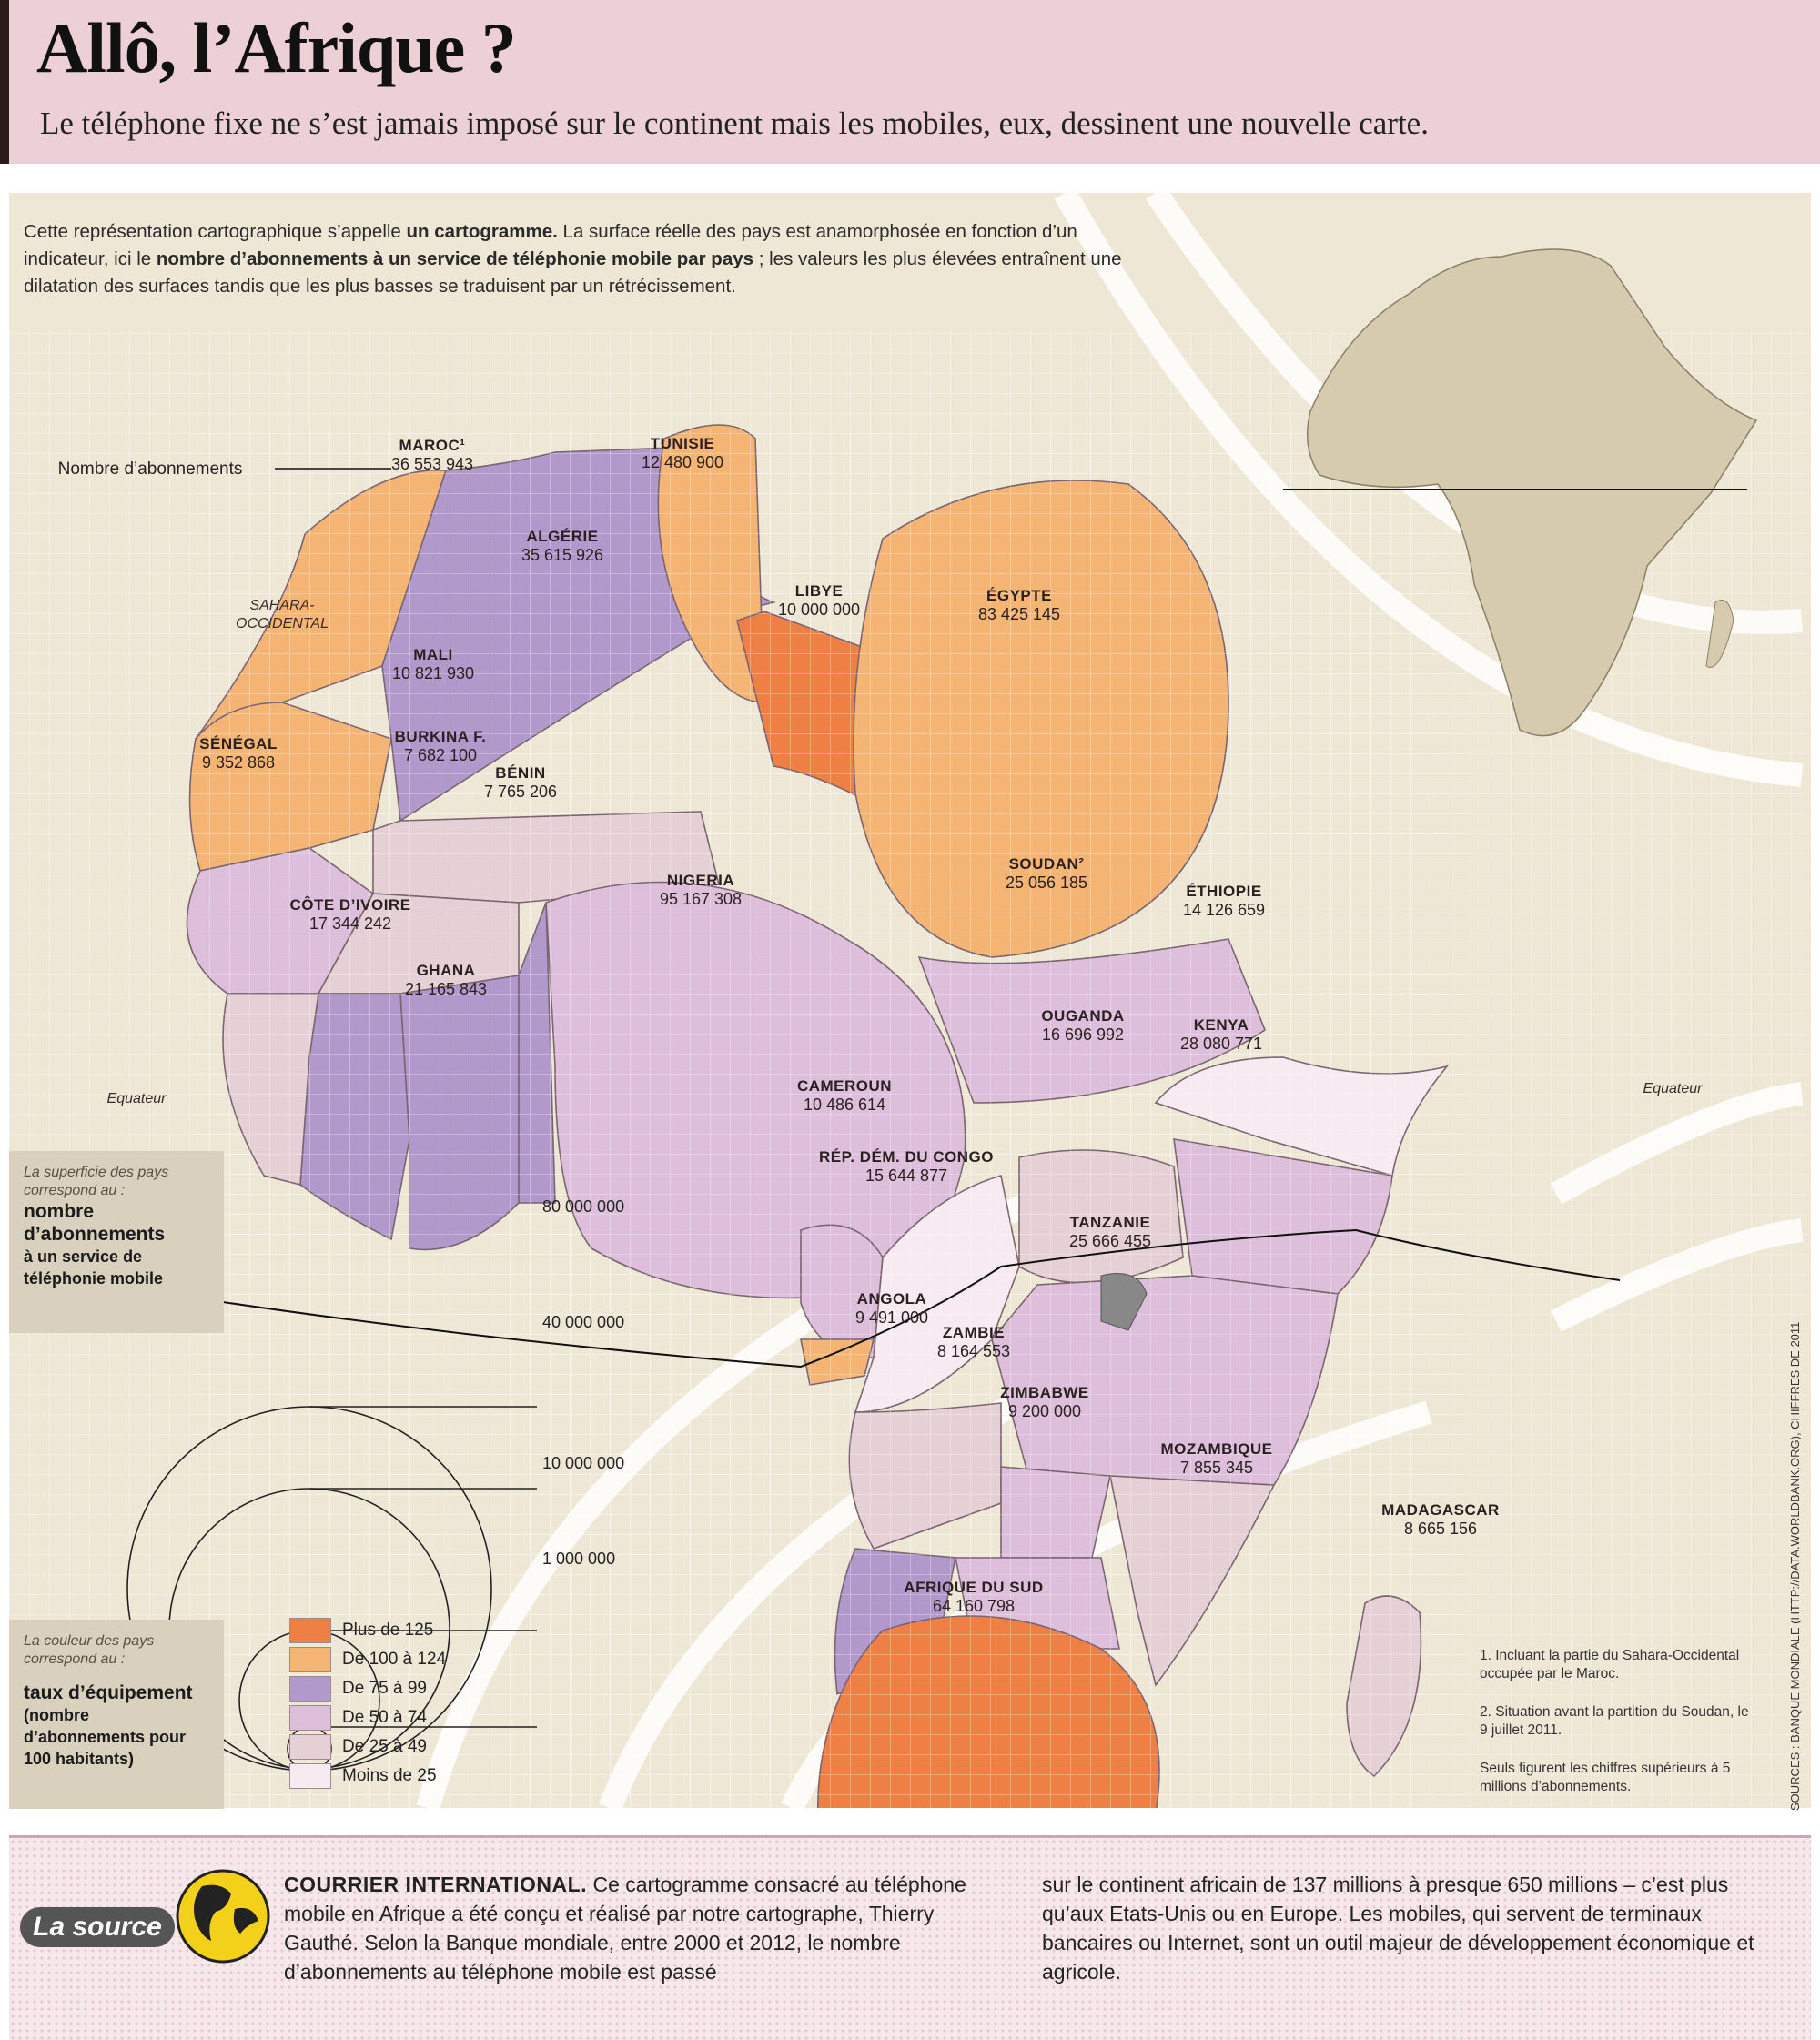 The width and height of the screenshot is (1820, 2040). Describe the element at coordinates (446, 989) in the screenshot. I see `country-value-label: 21 165 843` at that location.